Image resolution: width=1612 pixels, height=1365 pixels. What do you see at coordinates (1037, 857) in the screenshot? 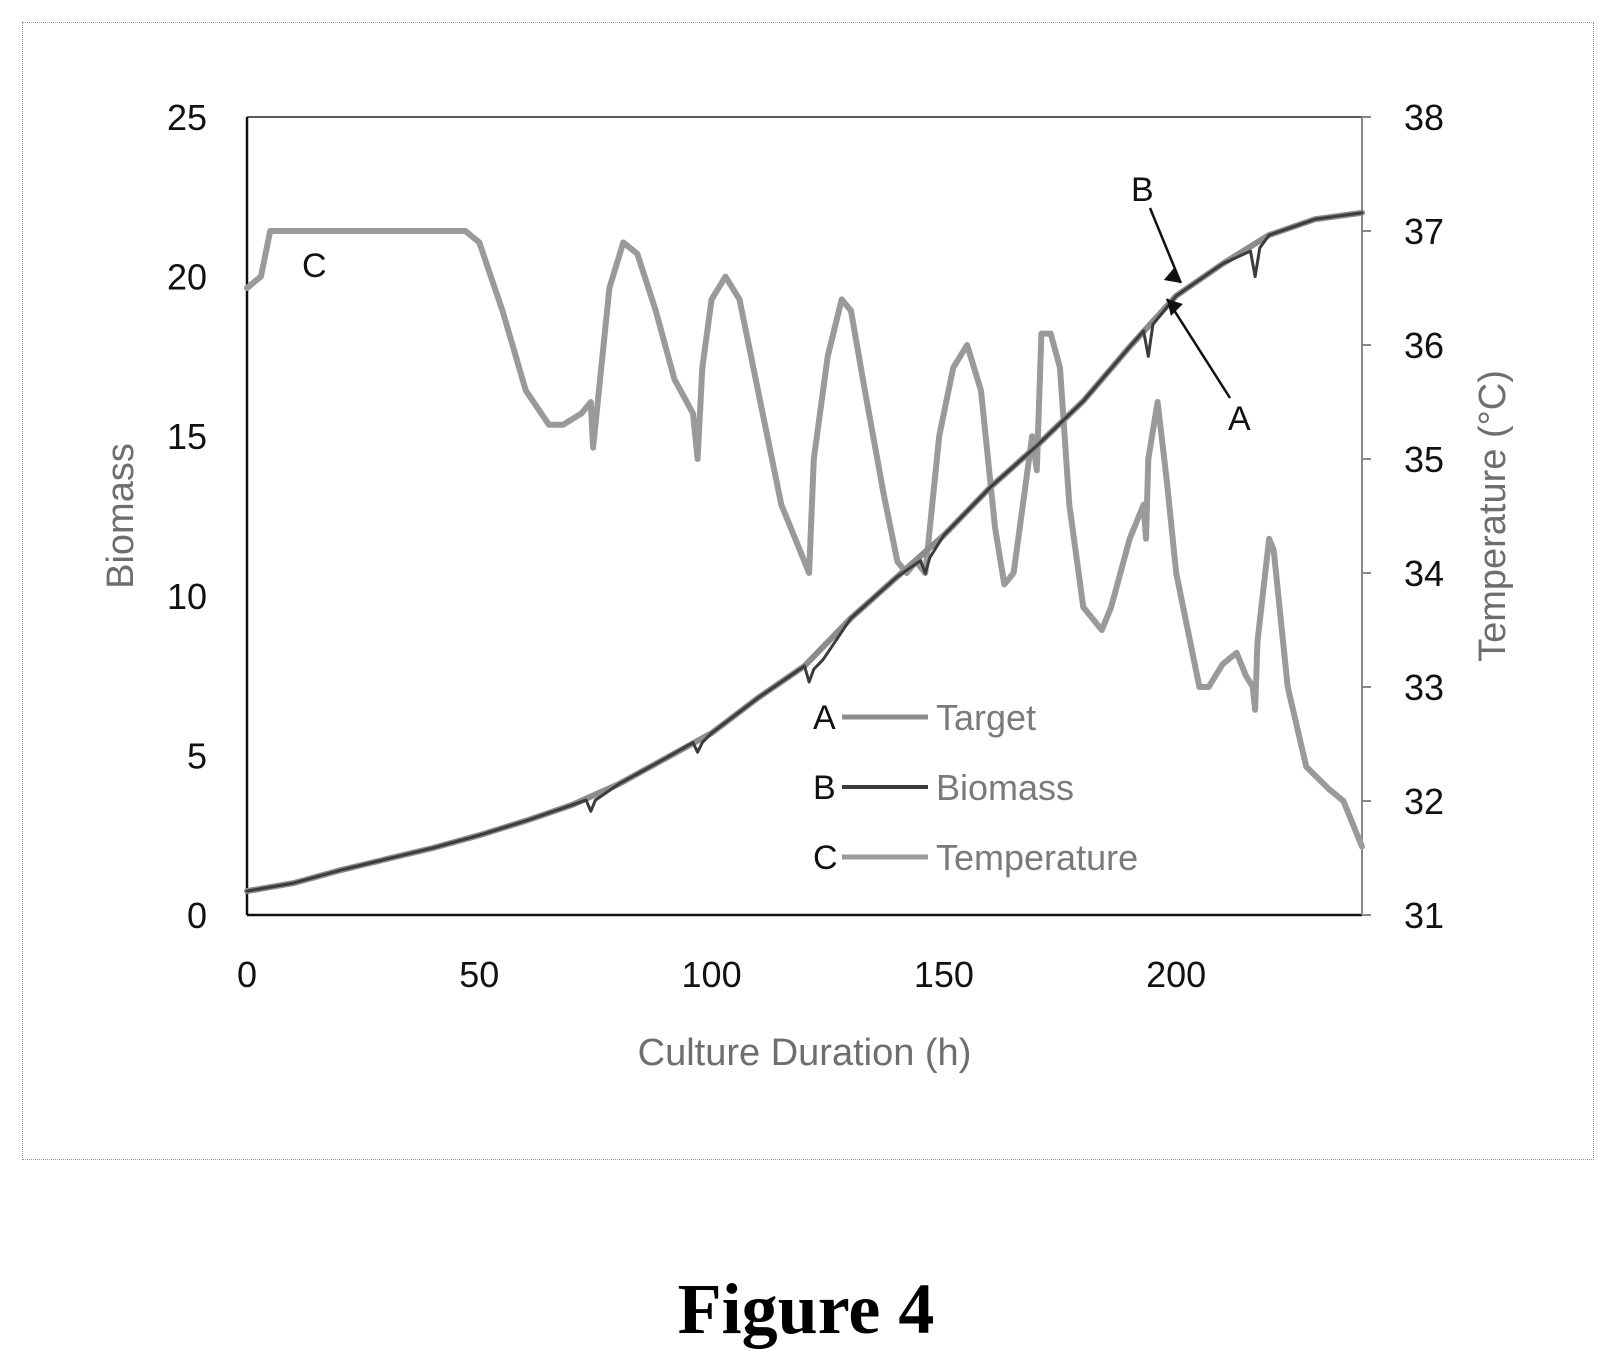
I see `legend-label: Temperature` at bounding box center [1037, 857].